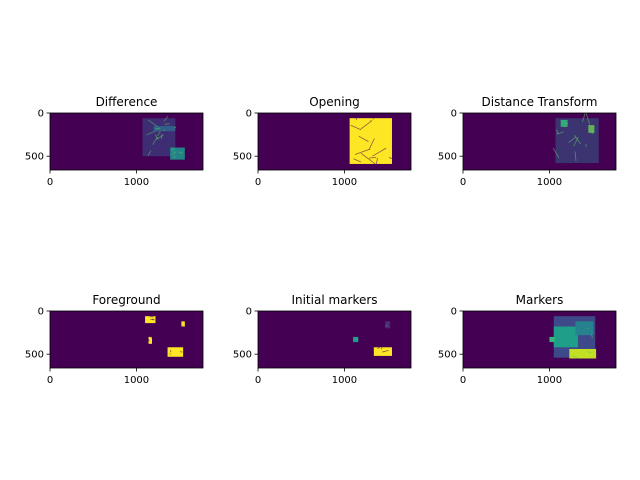 Image resolution: width=640 pixels, height=480 pixels. Describe the element at coordinates (334, 300) in the screenshot. I see `subplot-title: Initial markers` at that location.